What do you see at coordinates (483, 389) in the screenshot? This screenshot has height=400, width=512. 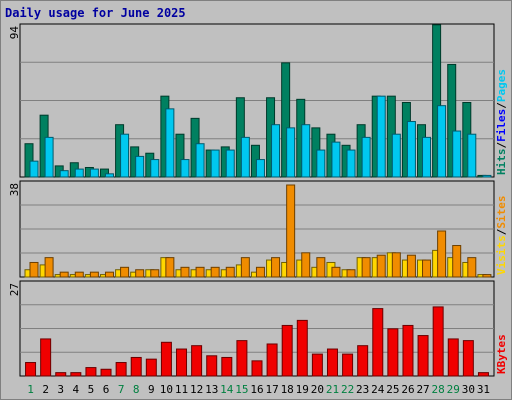 I see `x-tick-label-31: 31` at bounding box center [483, 389].